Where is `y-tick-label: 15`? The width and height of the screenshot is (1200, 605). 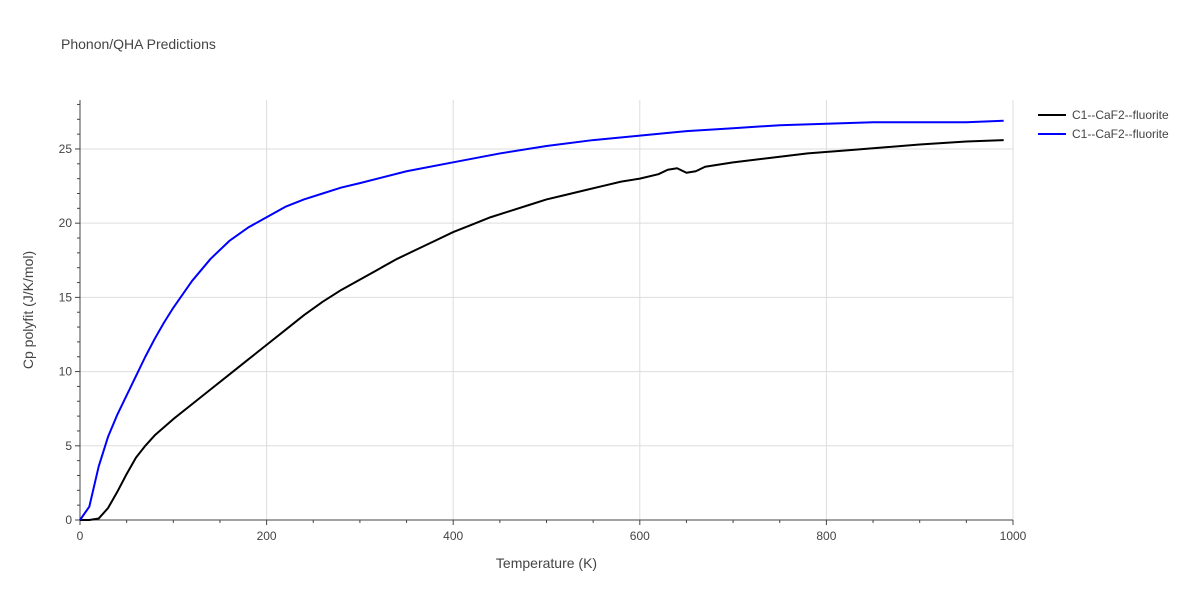 y-tick-label: 15 is located at coordinates (66, 297).